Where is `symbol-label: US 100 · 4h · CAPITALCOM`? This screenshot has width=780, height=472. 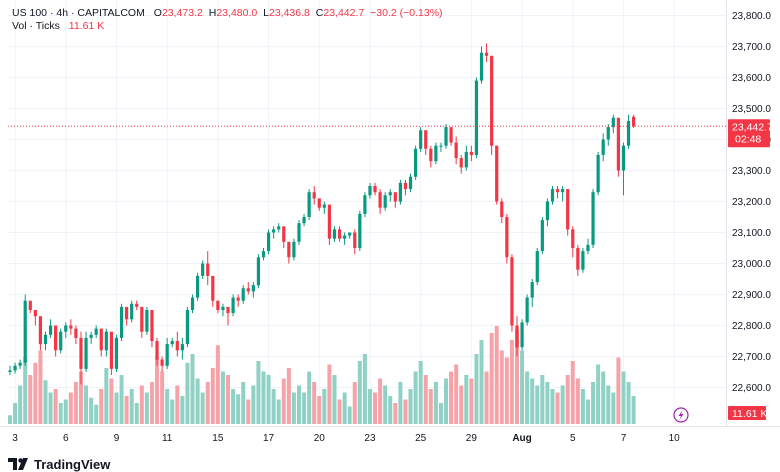 symbol-label: US 100 · 4h · CAPITALCOM is located at coordinates (78, 13).